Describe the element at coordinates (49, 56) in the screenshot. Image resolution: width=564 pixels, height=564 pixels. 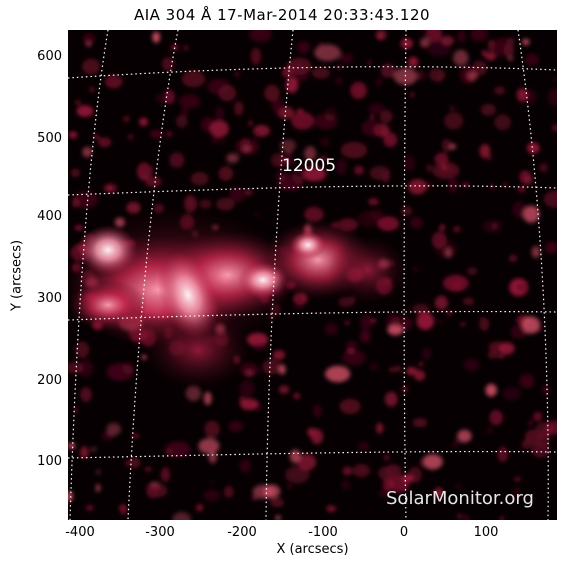
I see `y-tick-label: 600` at that location.